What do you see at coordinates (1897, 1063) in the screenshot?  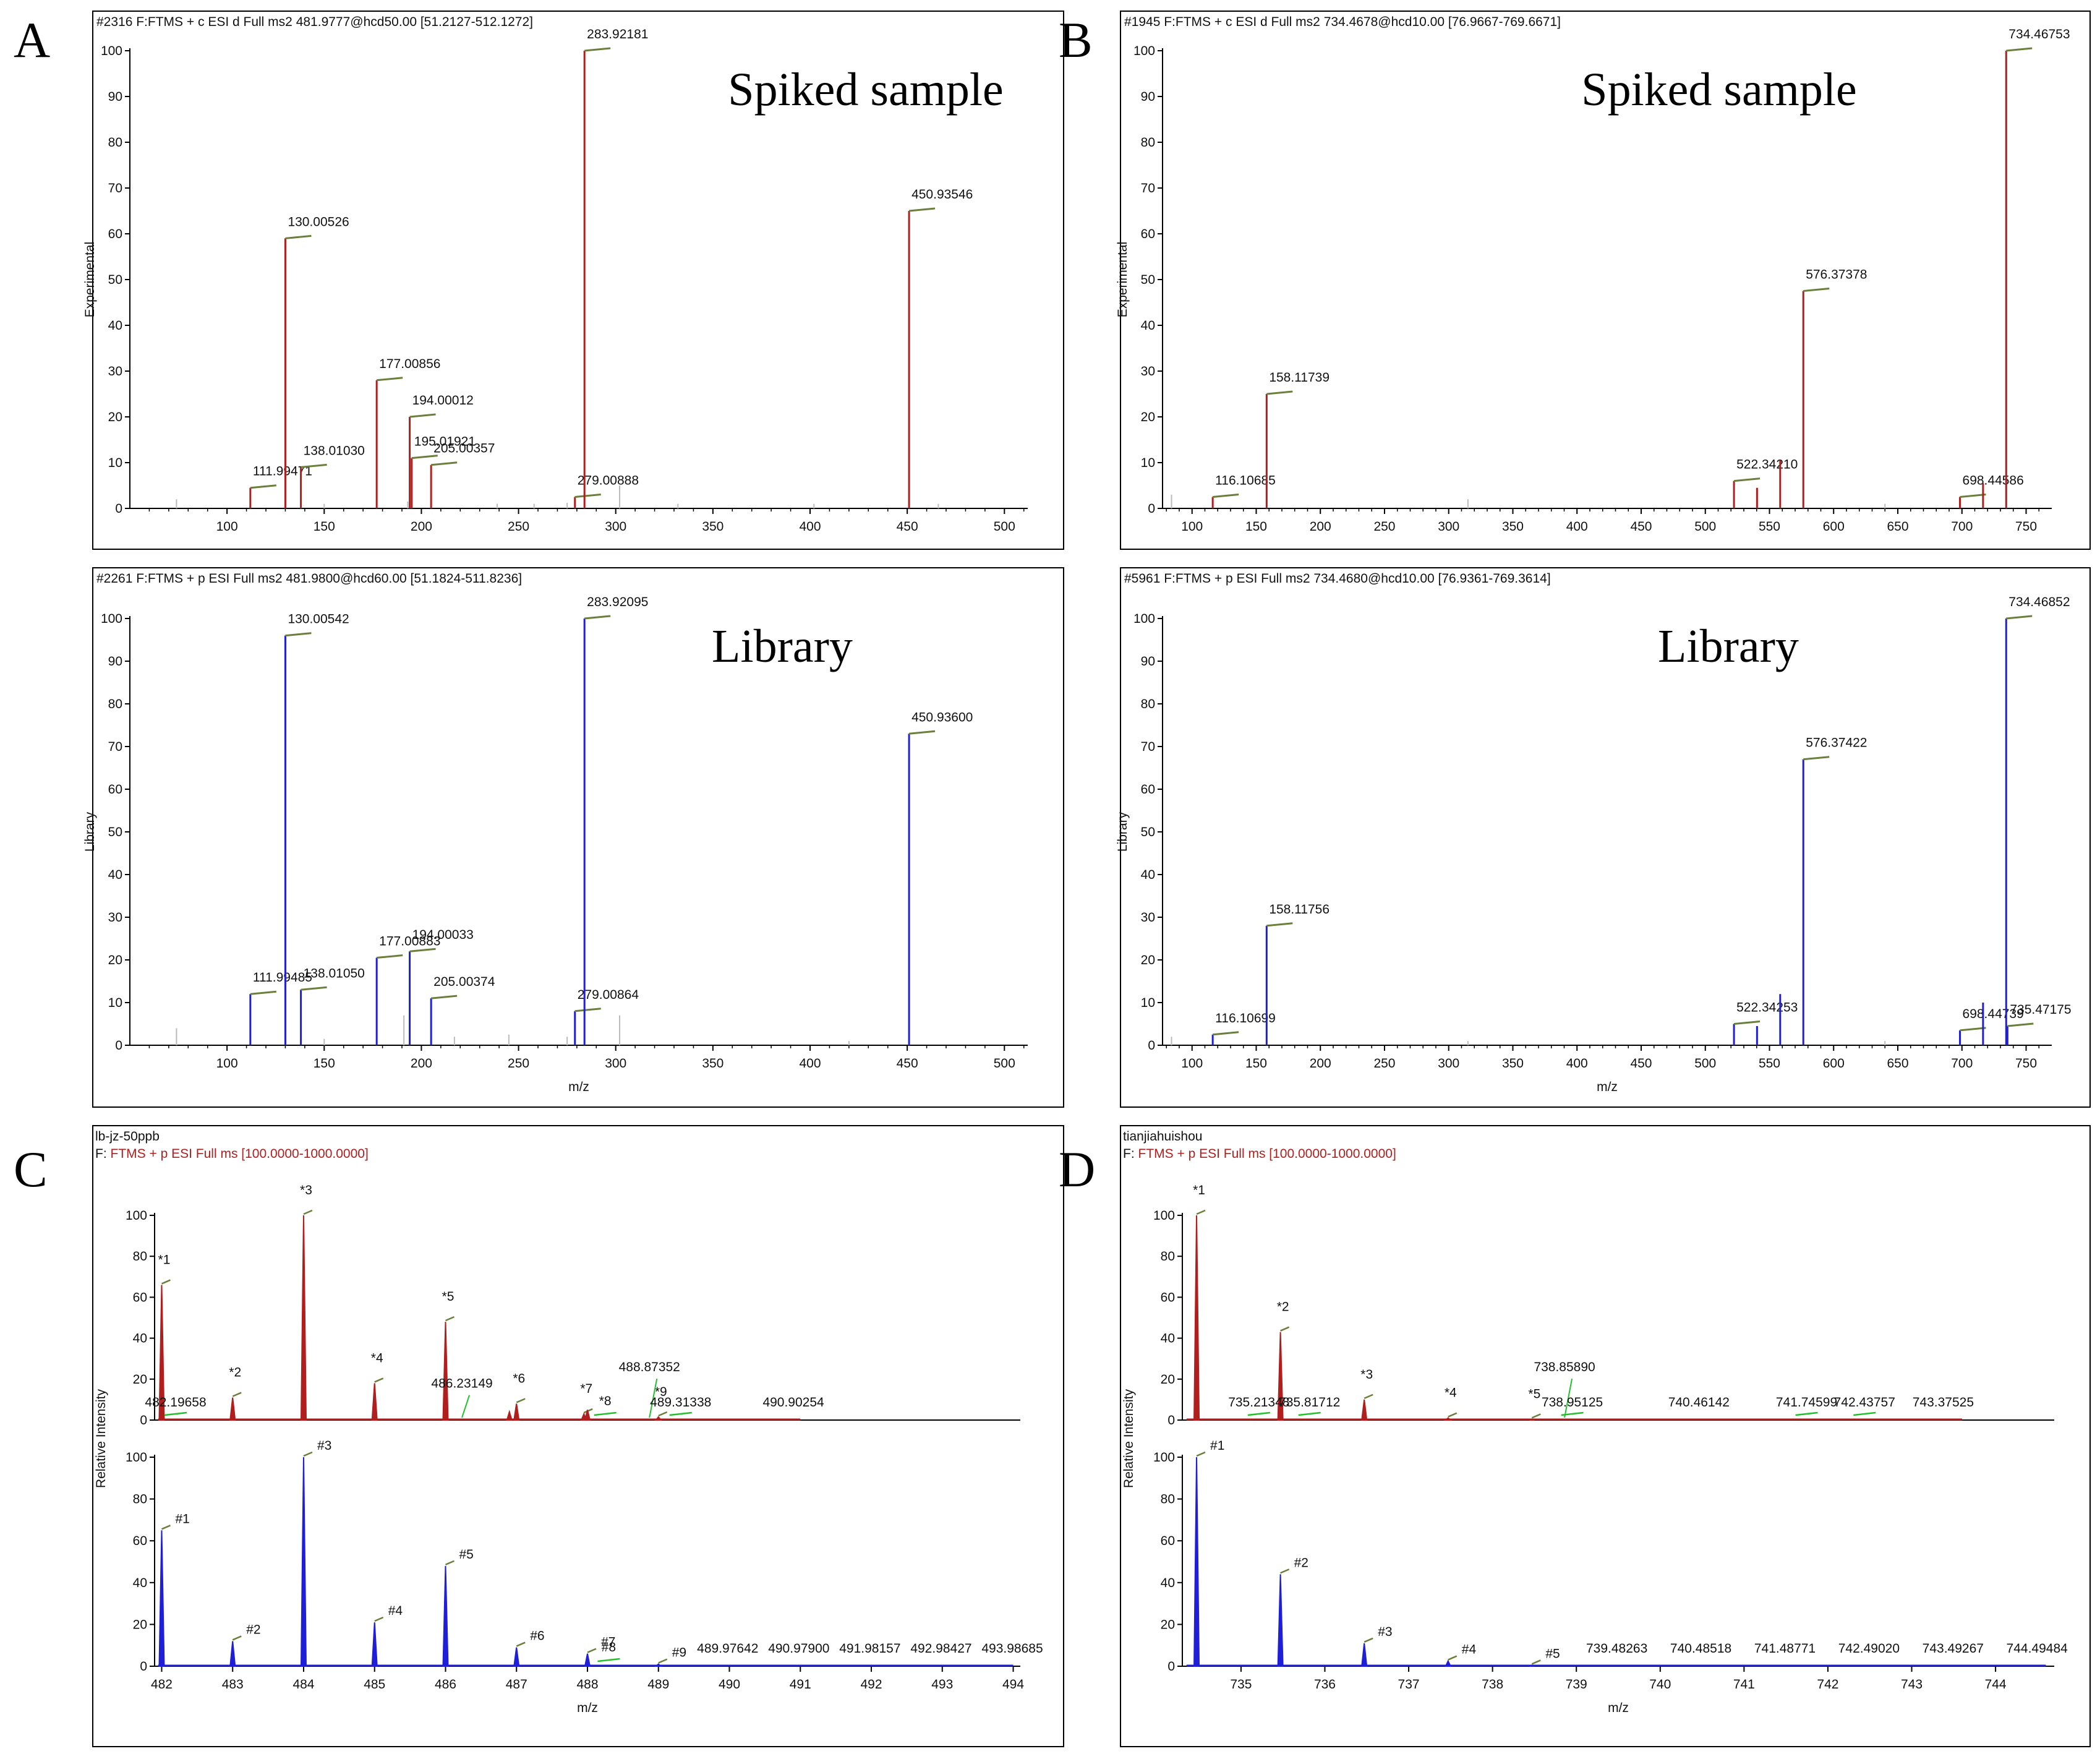 I see `x-tick-label: 650` at bounding box center [1897, 1063].